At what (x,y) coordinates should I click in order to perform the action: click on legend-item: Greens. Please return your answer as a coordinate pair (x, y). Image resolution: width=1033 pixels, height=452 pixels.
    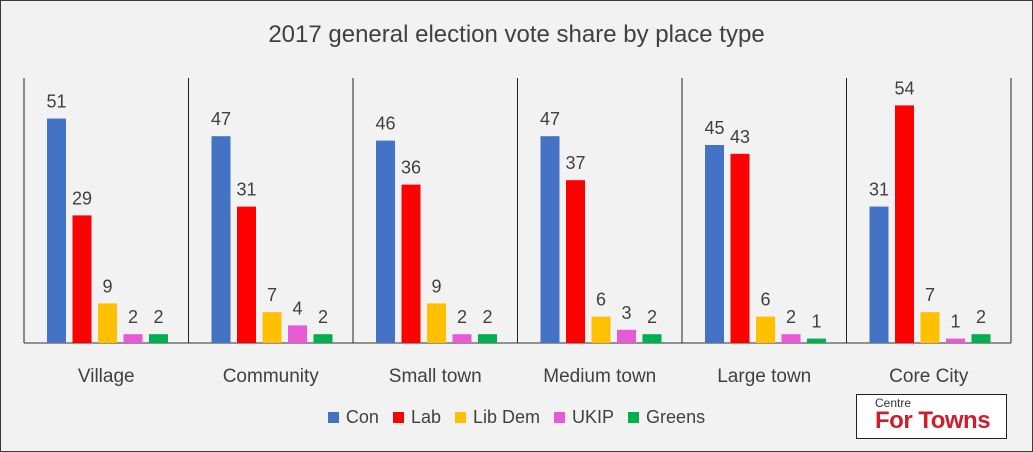
    Looking at the image, I should click on (666, 417).